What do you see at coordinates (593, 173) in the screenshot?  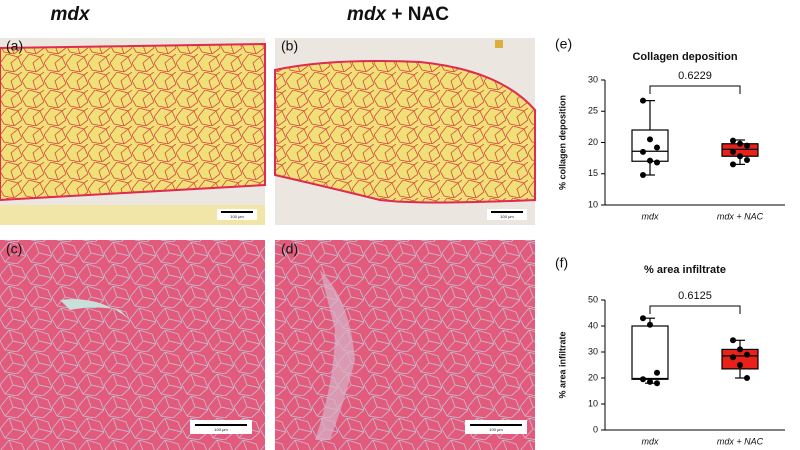 I see `y-tick-label: 15` at bounding box center [593, 173].